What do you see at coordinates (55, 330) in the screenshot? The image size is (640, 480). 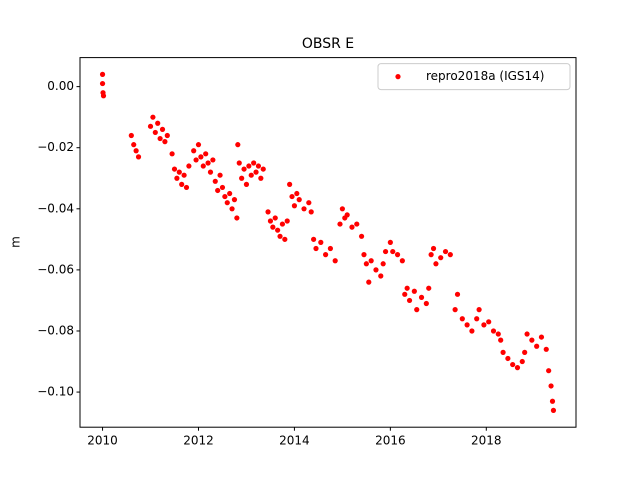 I see `y-tick-label: −0.08` at bounding box center [55, 330].